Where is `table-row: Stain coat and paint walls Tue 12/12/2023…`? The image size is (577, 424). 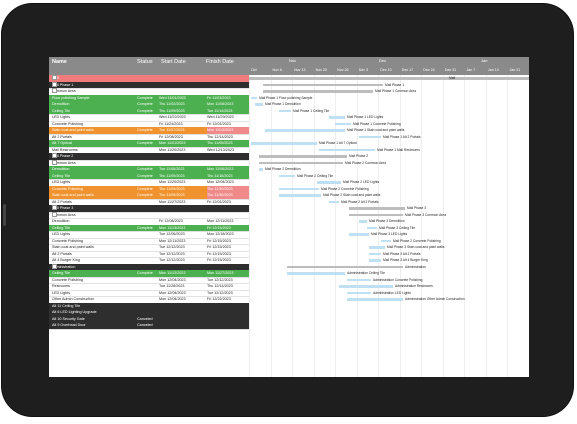
table-row: Stain coat and paint walls Tue 12/12/2023… is located at coordinates (149, 248).